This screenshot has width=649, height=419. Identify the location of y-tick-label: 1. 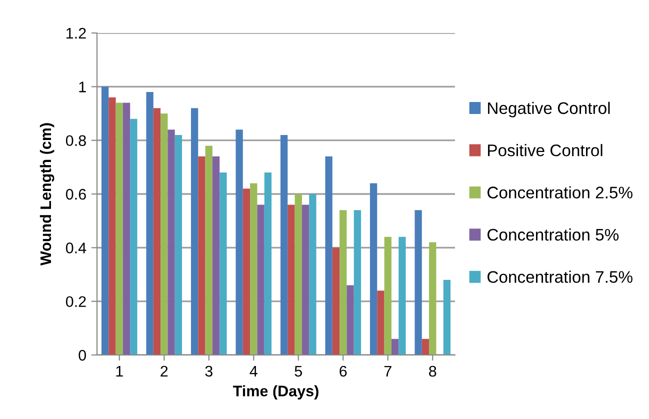
(82, 87).